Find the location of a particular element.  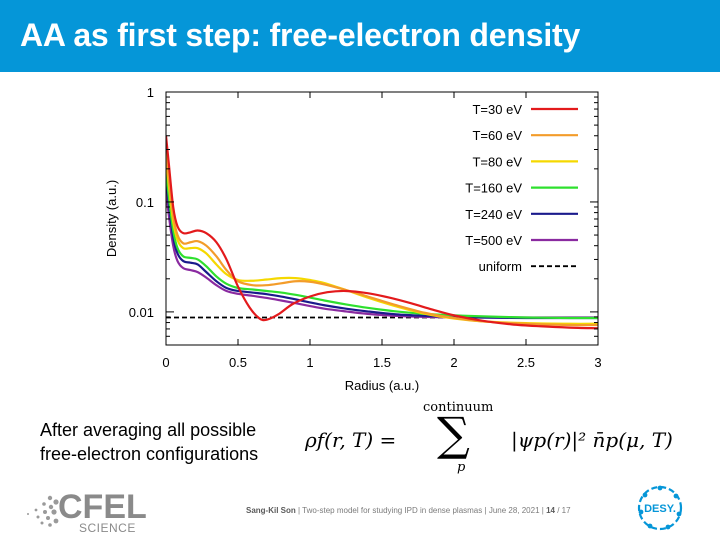

legend-label-t240: T=240 eV is located at coordinates (493, 214).